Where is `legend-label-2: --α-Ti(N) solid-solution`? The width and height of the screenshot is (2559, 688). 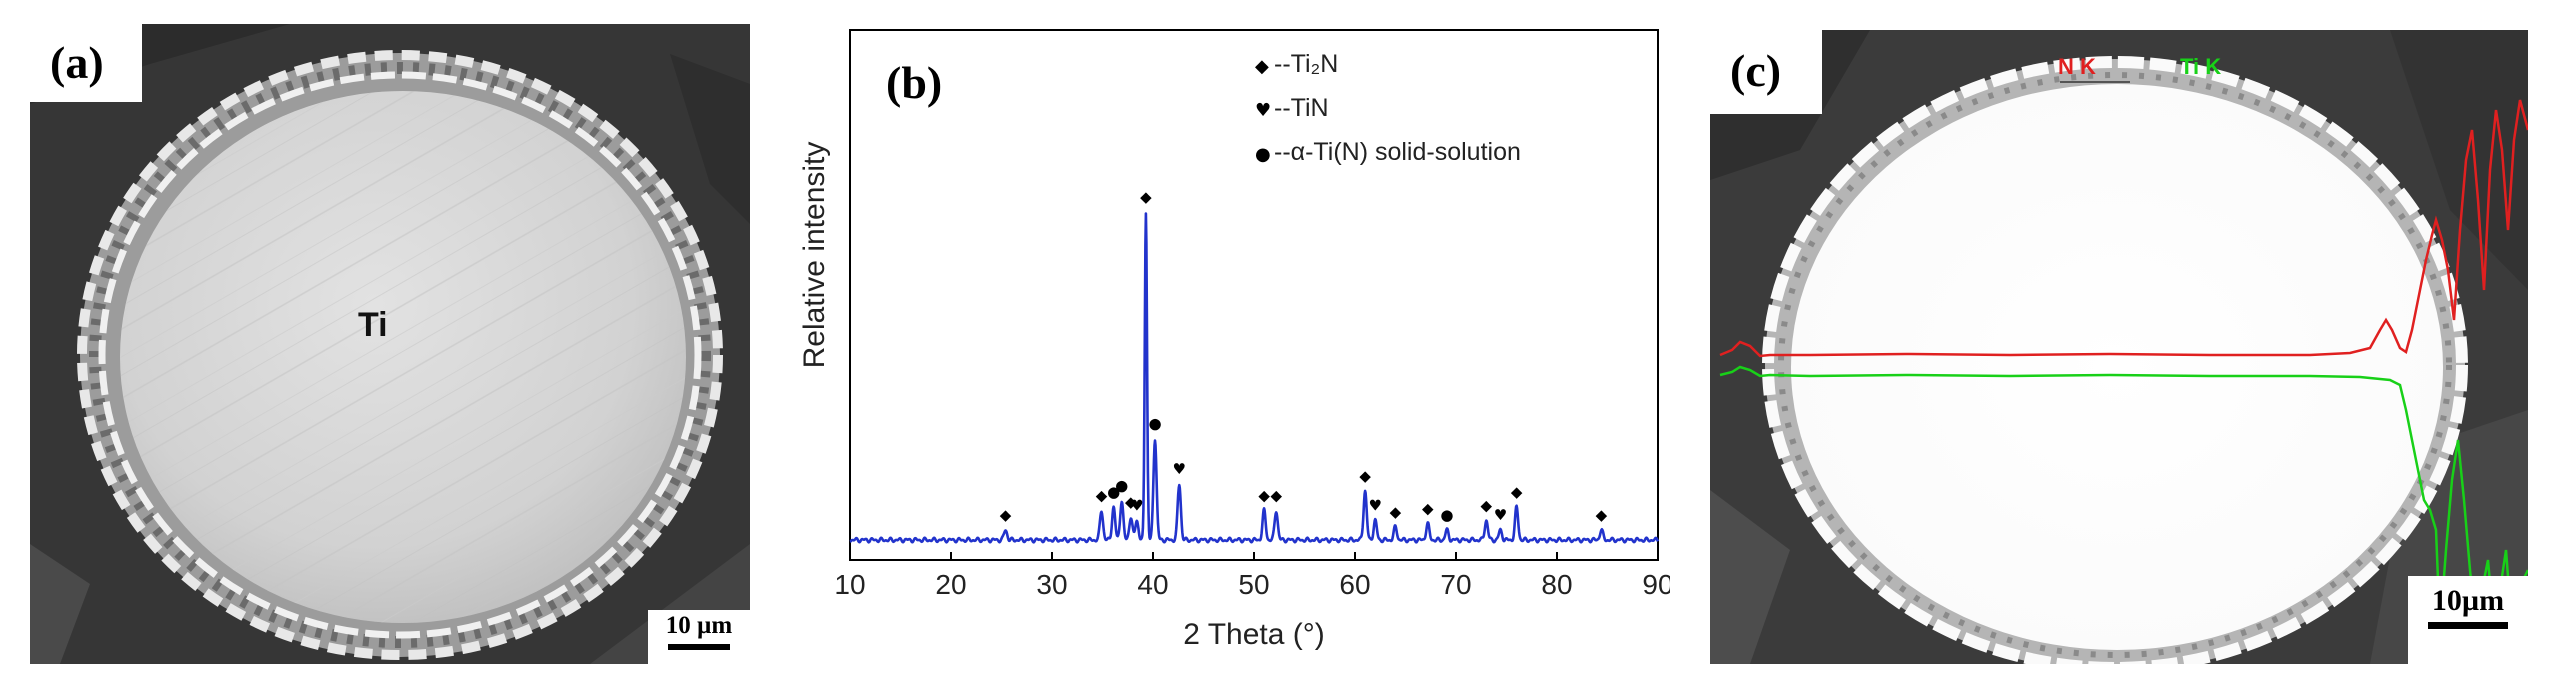 legend-label-2: --α-Ti(N) solid-solution is located at coordinates (1397, 152).